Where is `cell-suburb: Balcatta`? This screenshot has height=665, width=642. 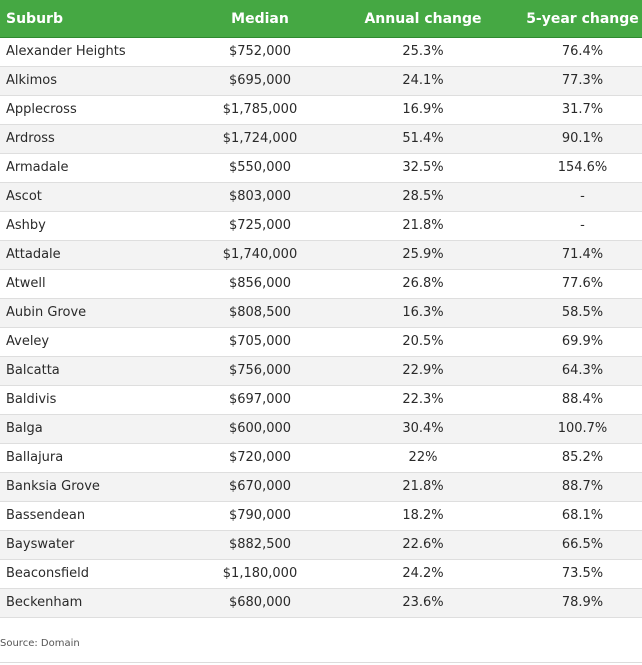 cell-suburb: Balcatta is located at coordinates (33, 370).